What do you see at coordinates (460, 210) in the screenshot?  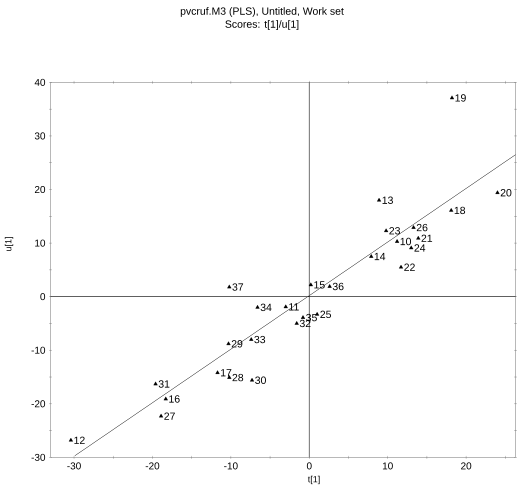 I see `annotation: 18` at bounding box center [460, 210].